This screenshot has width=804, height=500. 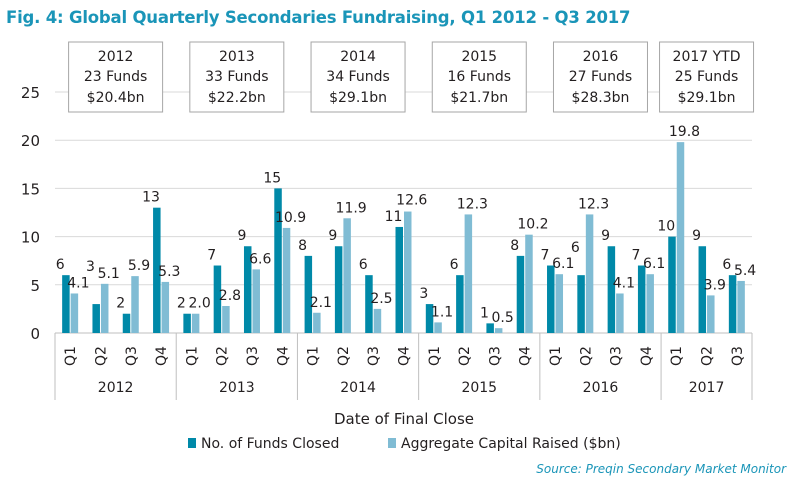 What do you see at coordinates (358, 388) in the screenshot?
I see `year-label: 2014` at bounding box center [358, 388].